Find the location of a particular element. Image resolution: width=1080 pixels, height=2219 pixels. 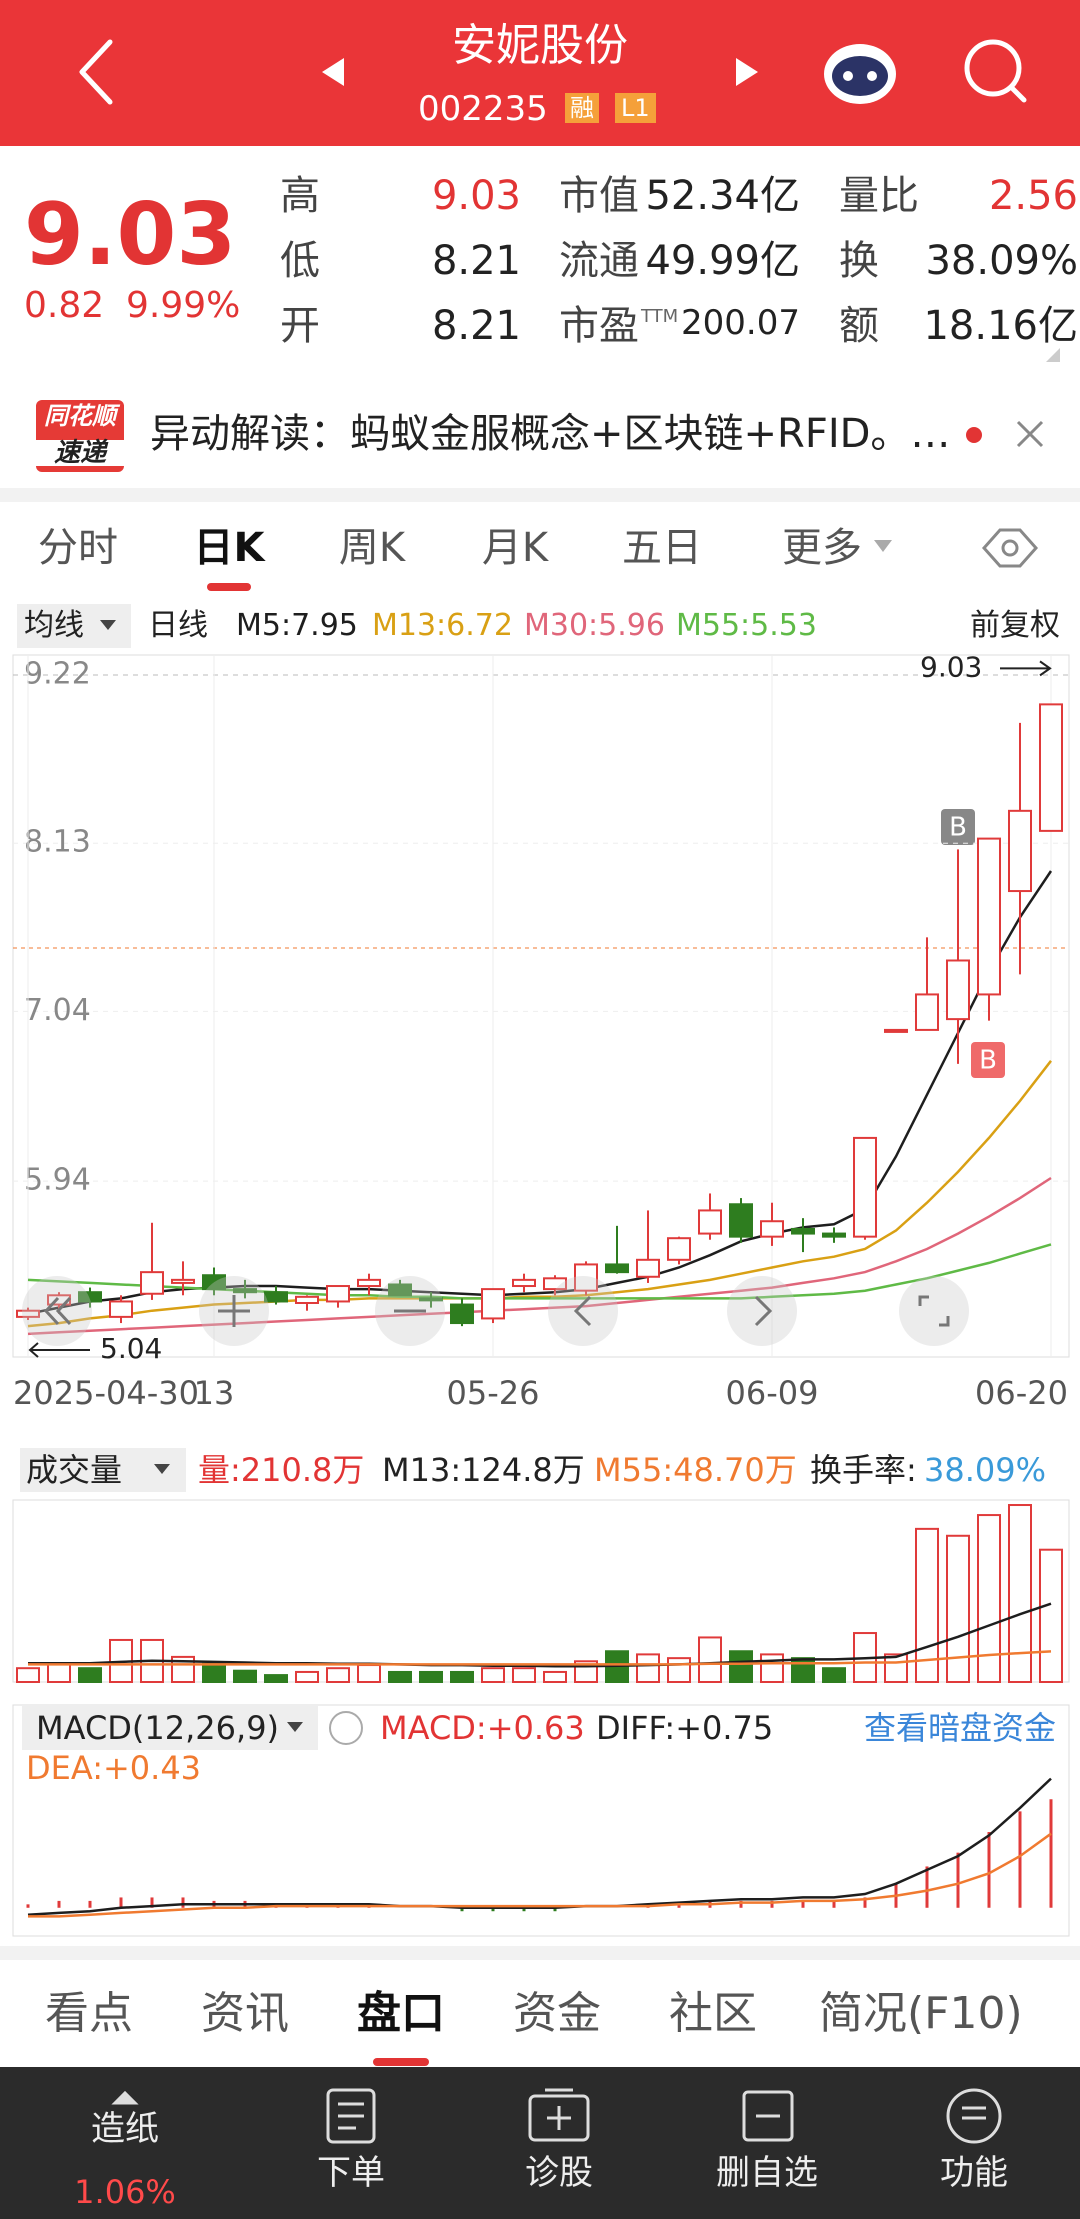

turnover: 38.09% is located at coordinates (985, 1470).